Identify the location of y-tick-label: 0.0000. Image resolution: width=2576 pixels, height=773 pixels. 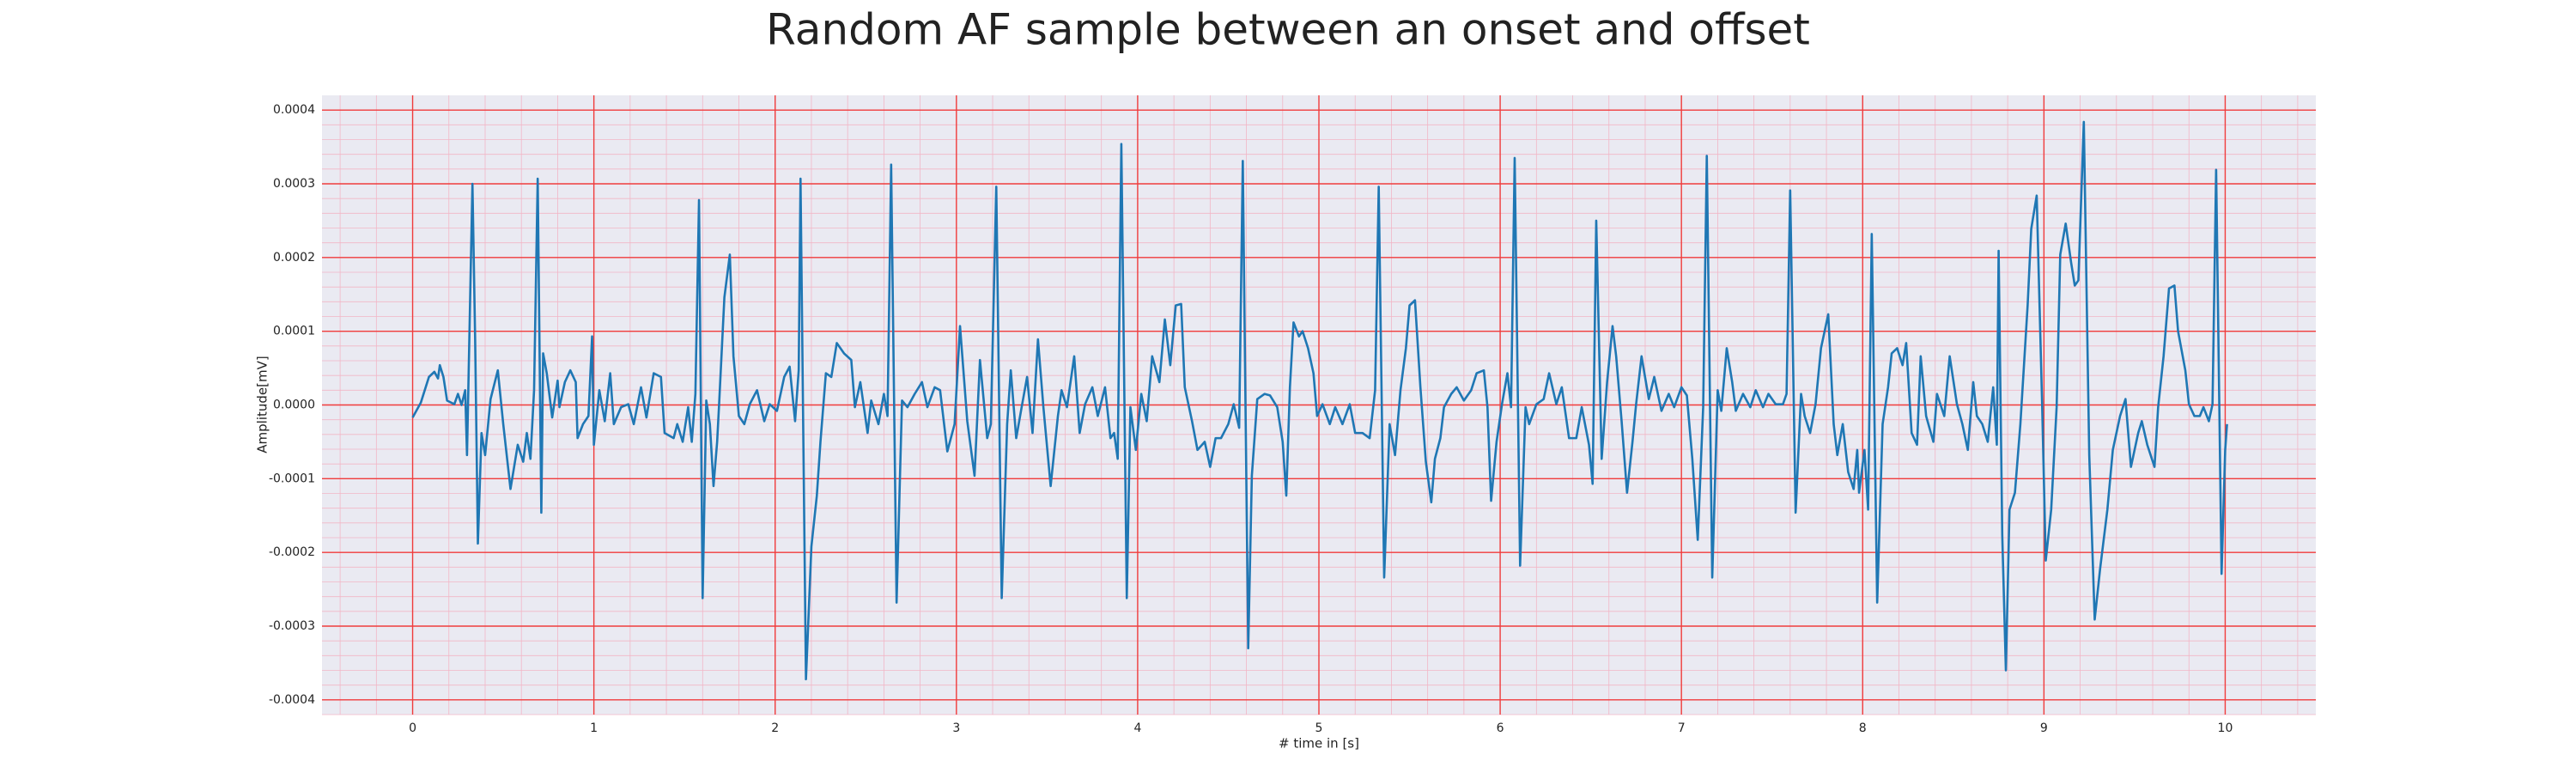
(294, 405).